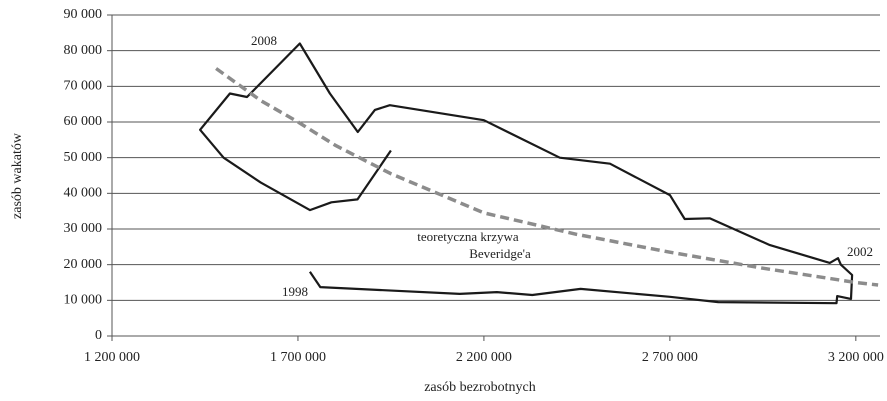 The width and height of the screenshot is (887, 401). I want to click on annotation: 1998, so click(295, 291).